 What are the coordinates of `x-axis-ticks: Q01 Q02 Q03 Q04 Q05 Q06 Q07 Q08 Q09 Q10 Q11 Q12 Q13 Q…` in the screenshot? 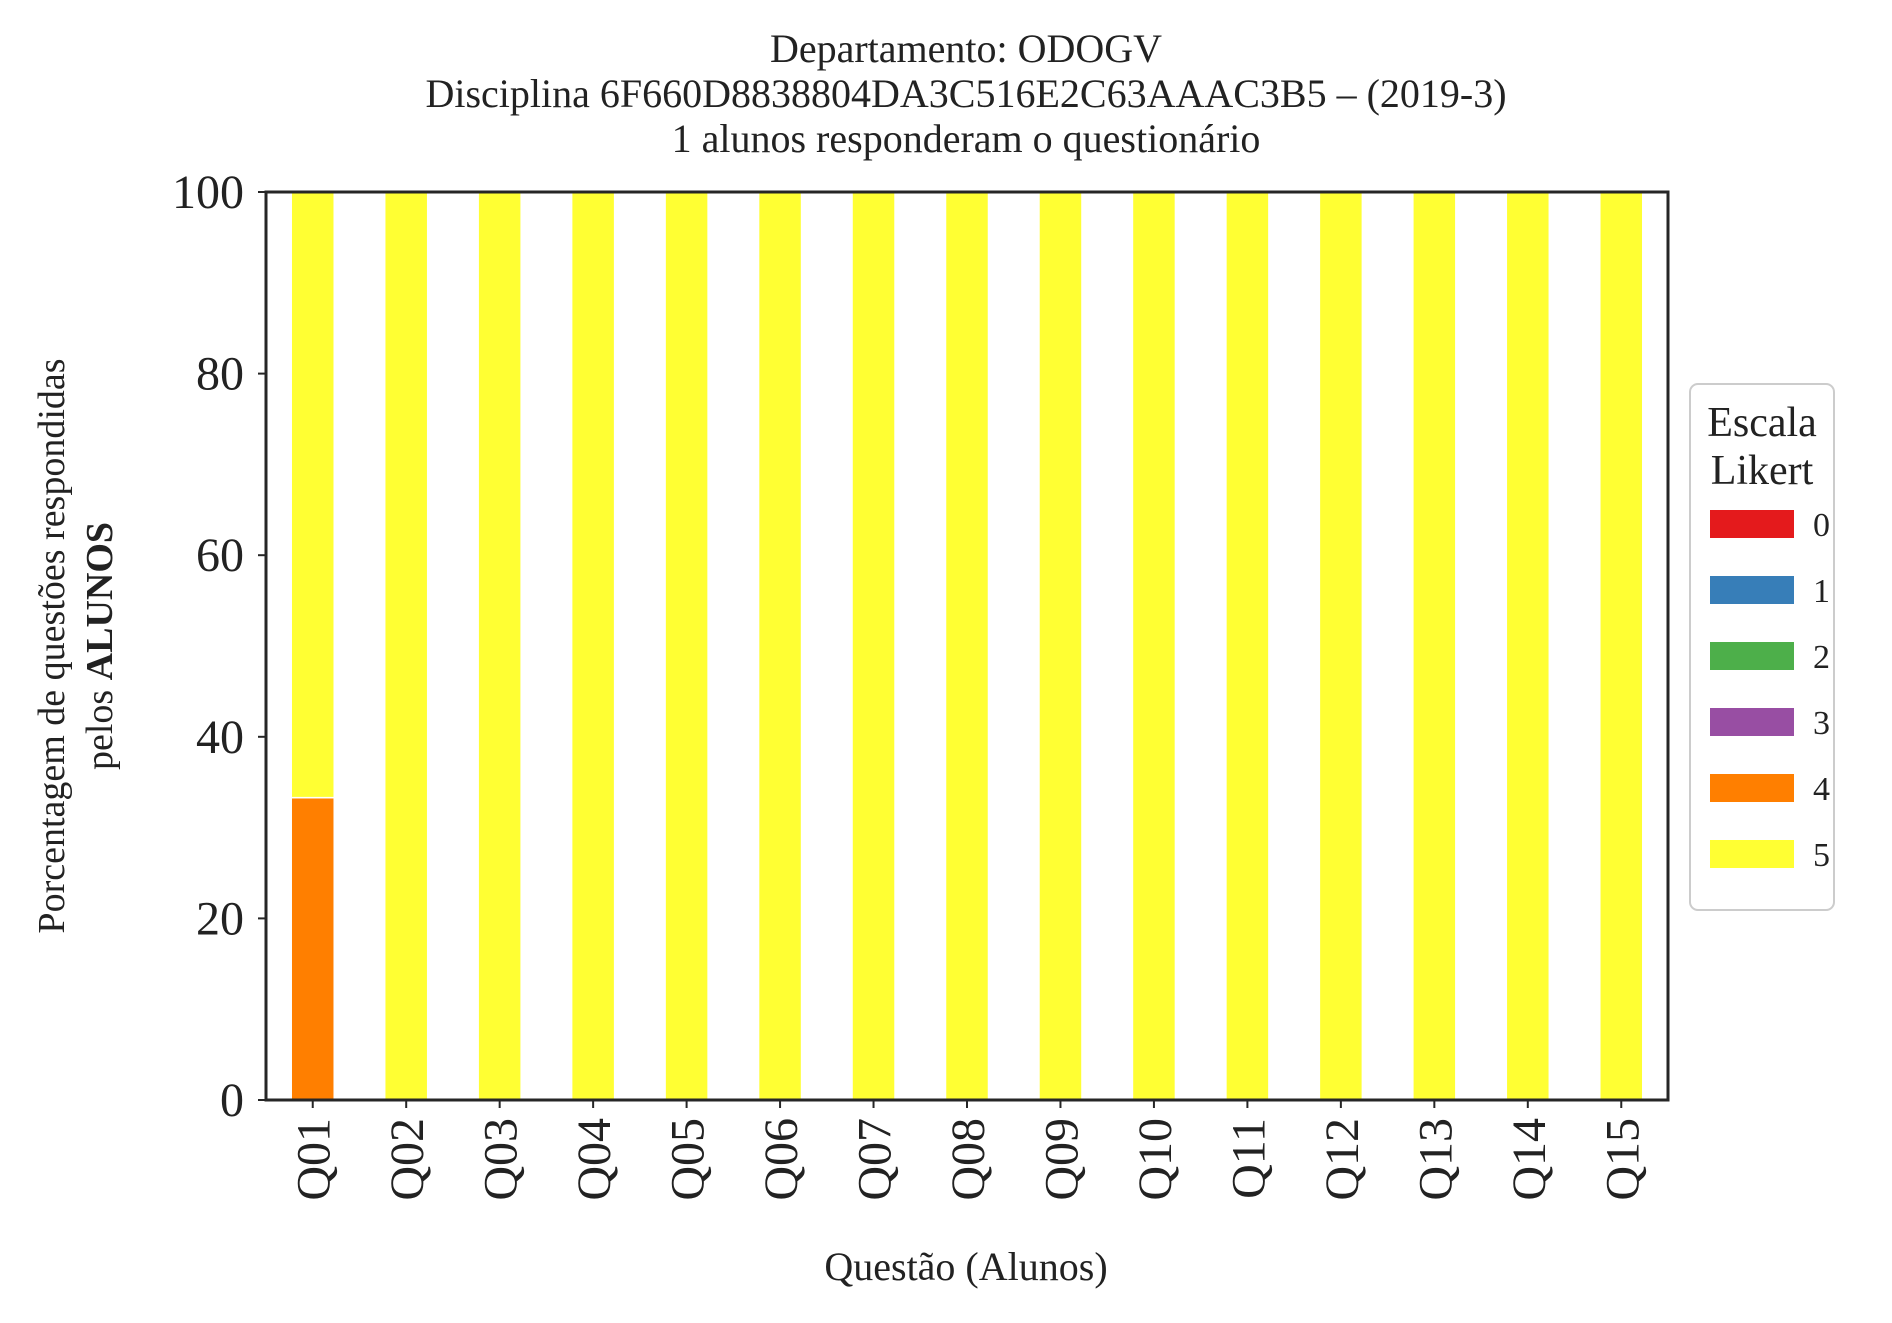 It's located at (968, 1150).